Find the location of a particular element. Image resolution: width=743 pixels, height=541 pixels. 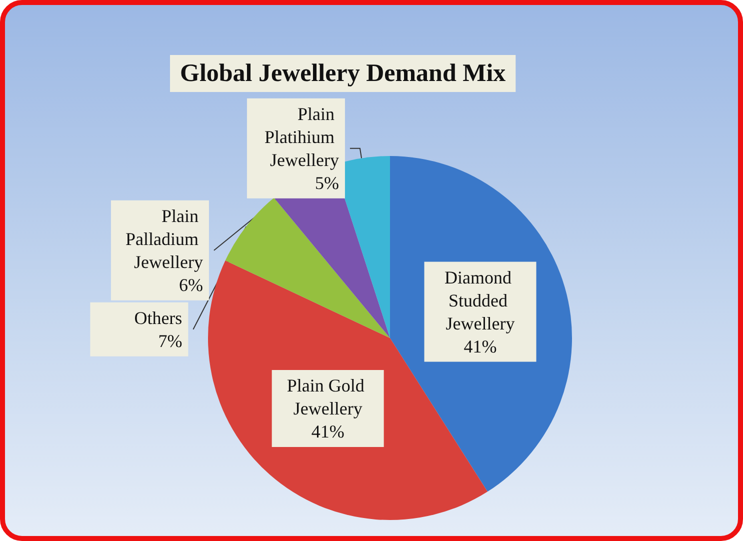

slice-label: Plain Gold Jewellery is located at coordinates (327, 397).